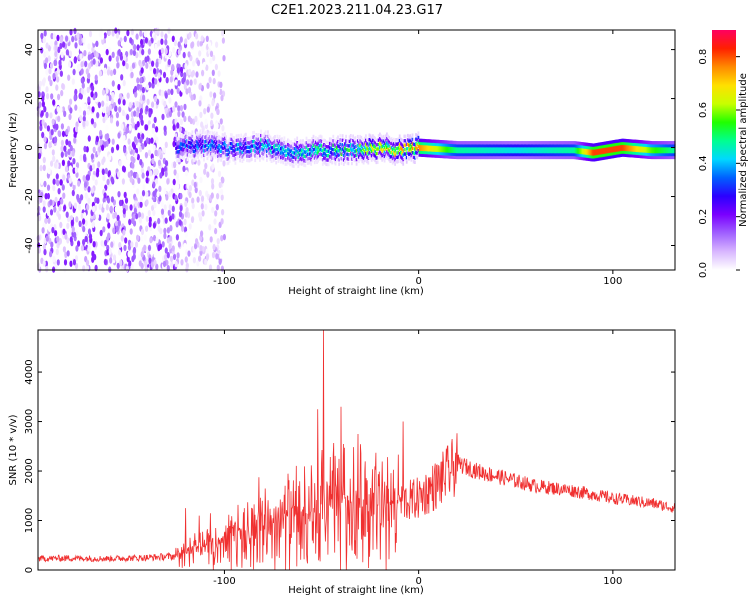 This screenshot has width=750, height=600. What do you see at coordinates (29, 147) in the screenshot?
I see `heatmap-y-tick-label: 0` at bounding box center [29, 147].